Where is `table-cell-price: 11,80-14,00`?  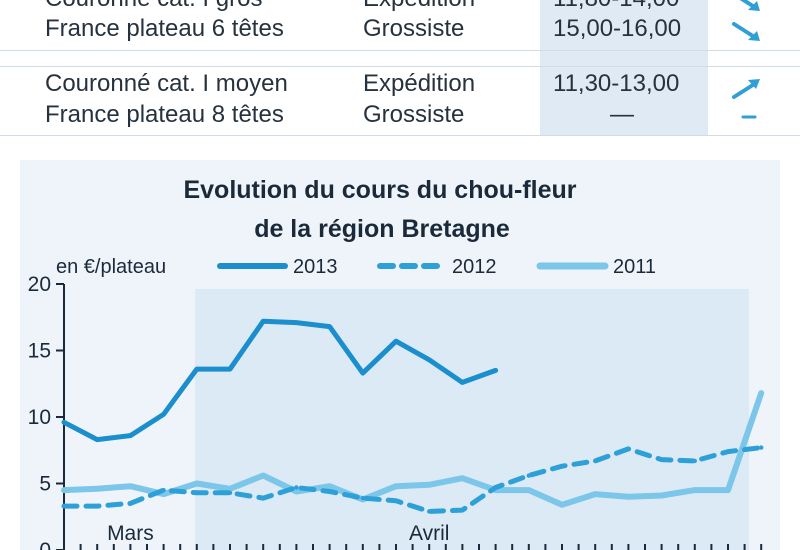
table-cell-price: 11,80-14,00 is located at coordinates (616, 7).